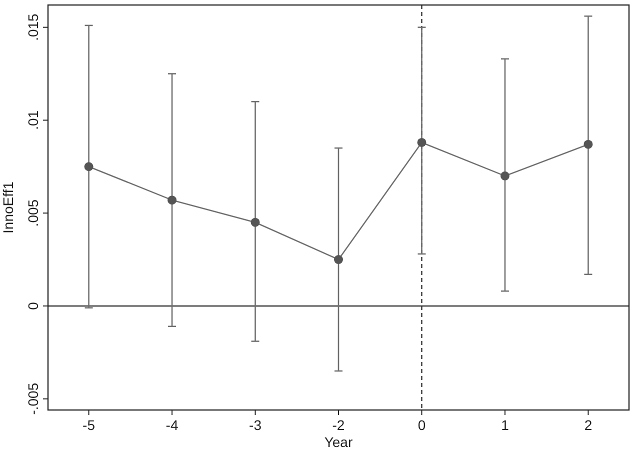 This screenshot has width=633, height=450. Describe the element at coordinates (588, 425) in the screenshot. I see `x-tick-label: 2` at that location.